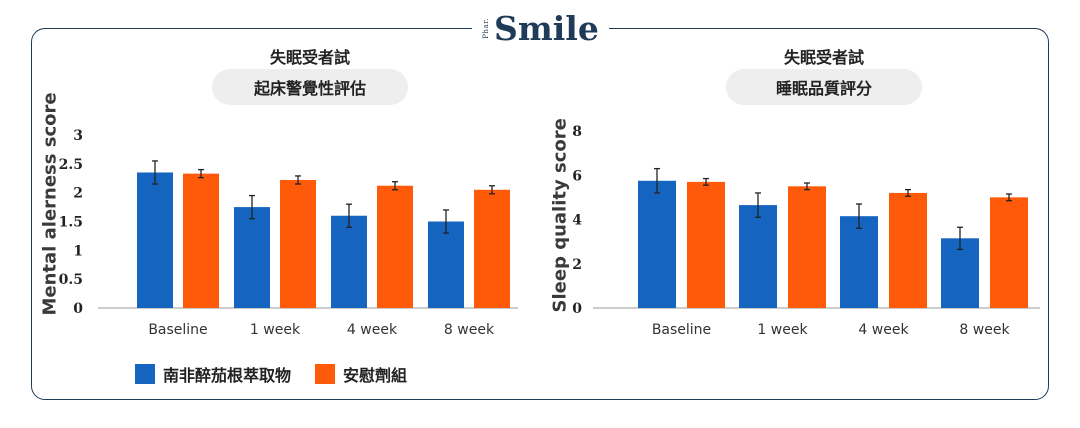 The image size is (1080, 428). What do you see at coordinates (883, 330) in the screenshot?
I see `right-x-tick-label: 4 week` at bounding box center [883, 330].